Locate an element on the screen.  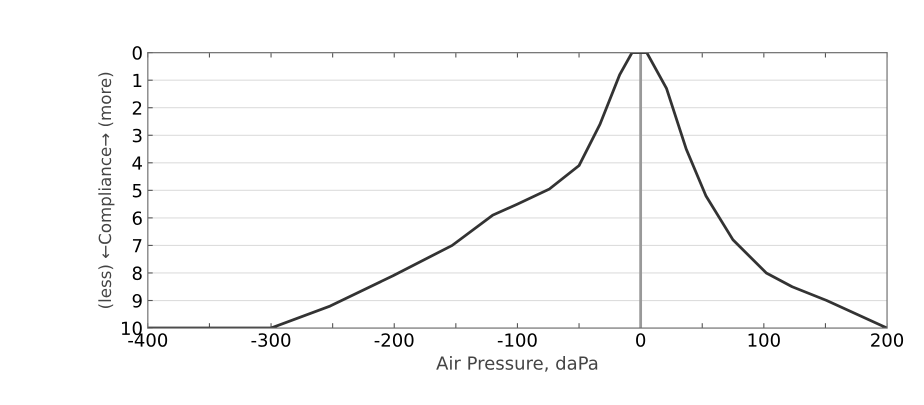
y-tick-label: 4 is located at coordinates (137, 163).